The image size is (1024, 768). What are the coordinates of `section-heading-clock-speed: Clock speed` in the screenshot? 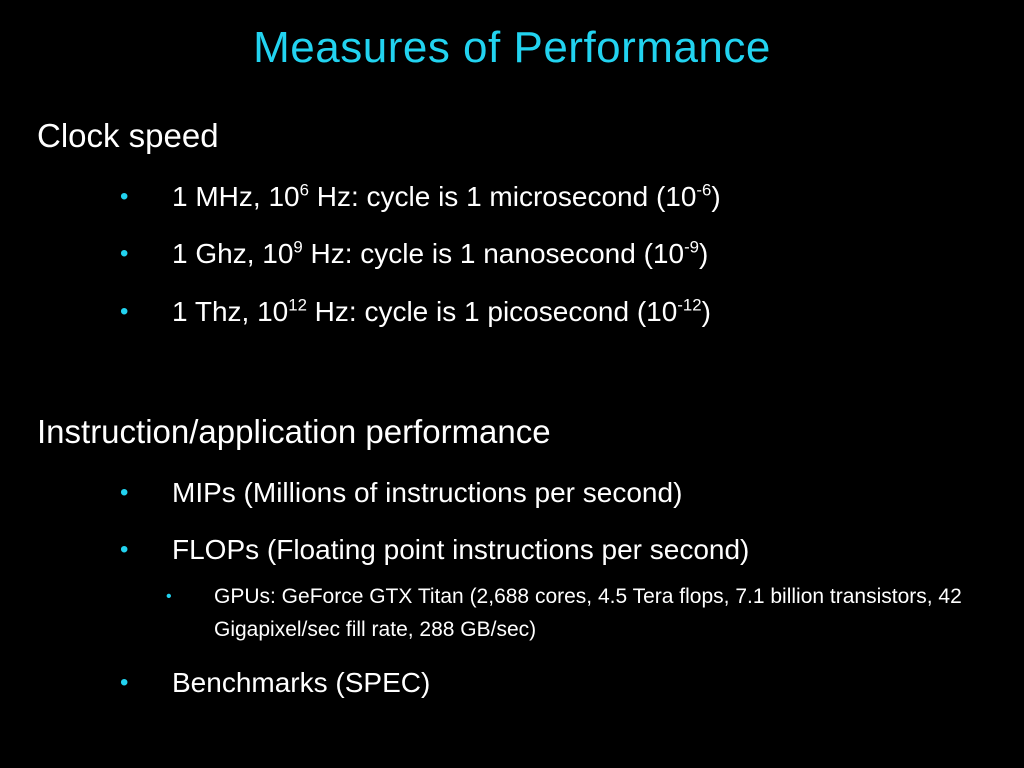 It's located at (128, 135).